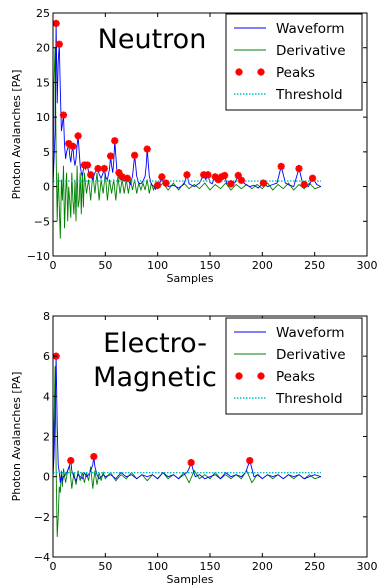 The image size is (377, 588). What do you see at coordinates (46, 437) in the screenshot?
I see `y-tick-label: 2` at bounding box center [46, 437].